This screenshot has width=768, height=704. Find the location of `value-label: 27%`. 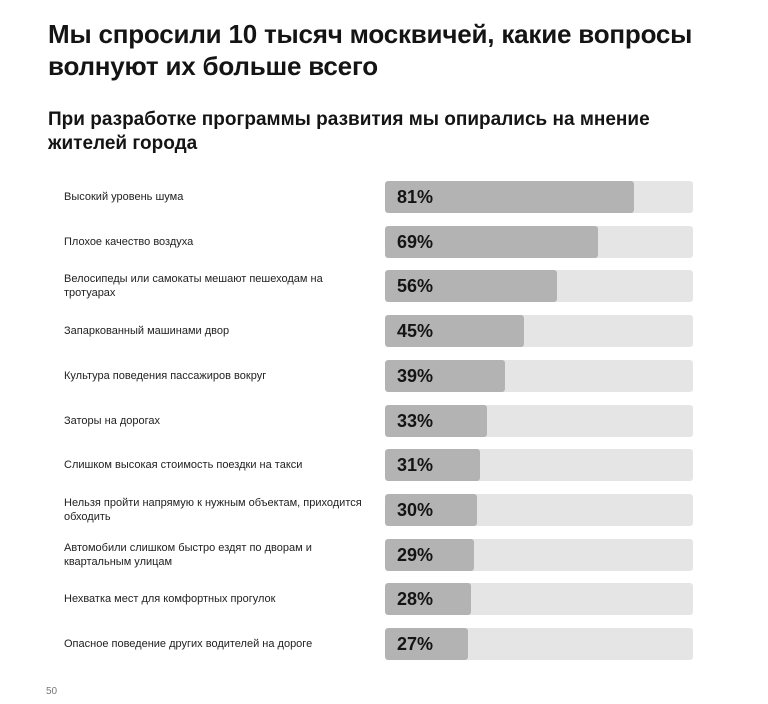

value-label: 27% is located at coordinates (415, 644).